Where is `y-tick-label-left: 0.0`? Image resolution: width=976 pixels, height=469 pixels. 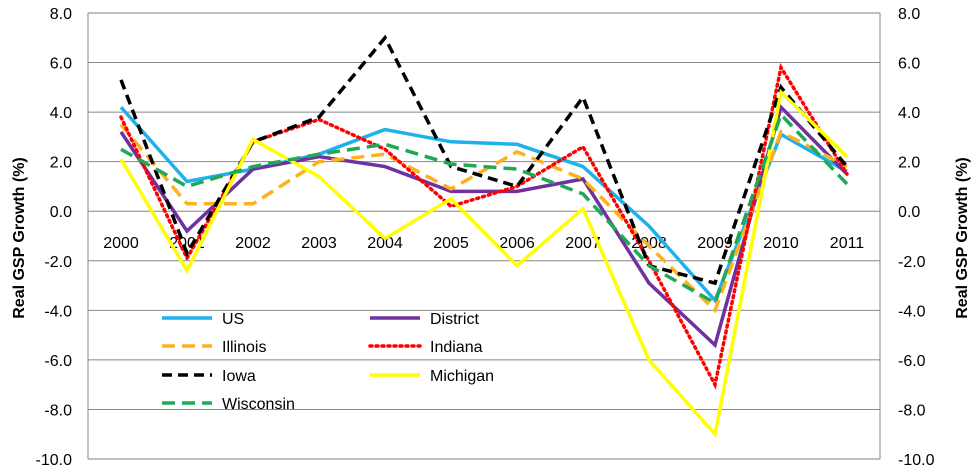 y-tick-label-left: 0.0 is located at coordinates (61, 212).